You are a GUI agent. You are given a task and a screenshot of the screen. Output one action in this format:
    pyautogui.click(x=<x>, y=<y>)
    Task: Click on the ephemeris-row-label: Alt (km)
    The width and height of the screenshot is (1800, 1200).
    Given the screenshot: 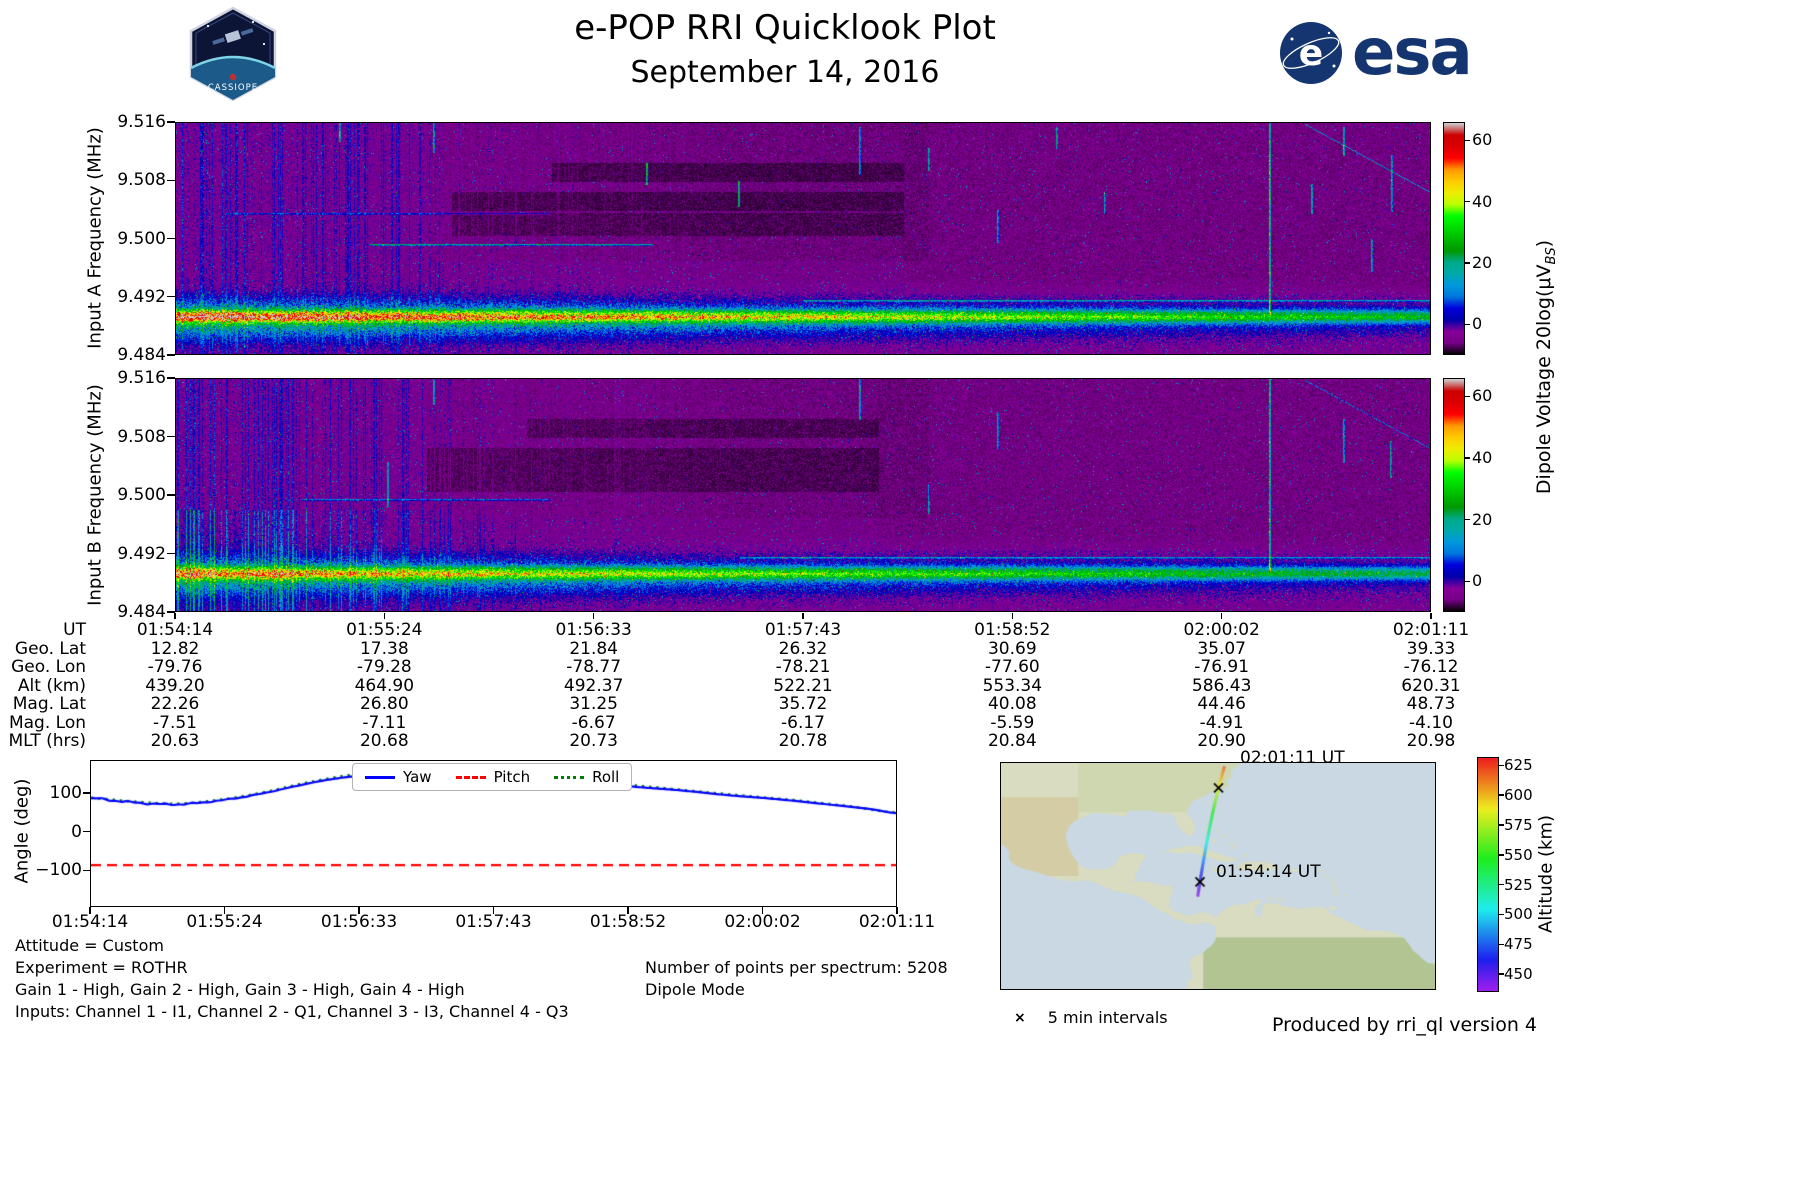 What is the action you would take?
    pyautogui.click(x=51, y=685)
    